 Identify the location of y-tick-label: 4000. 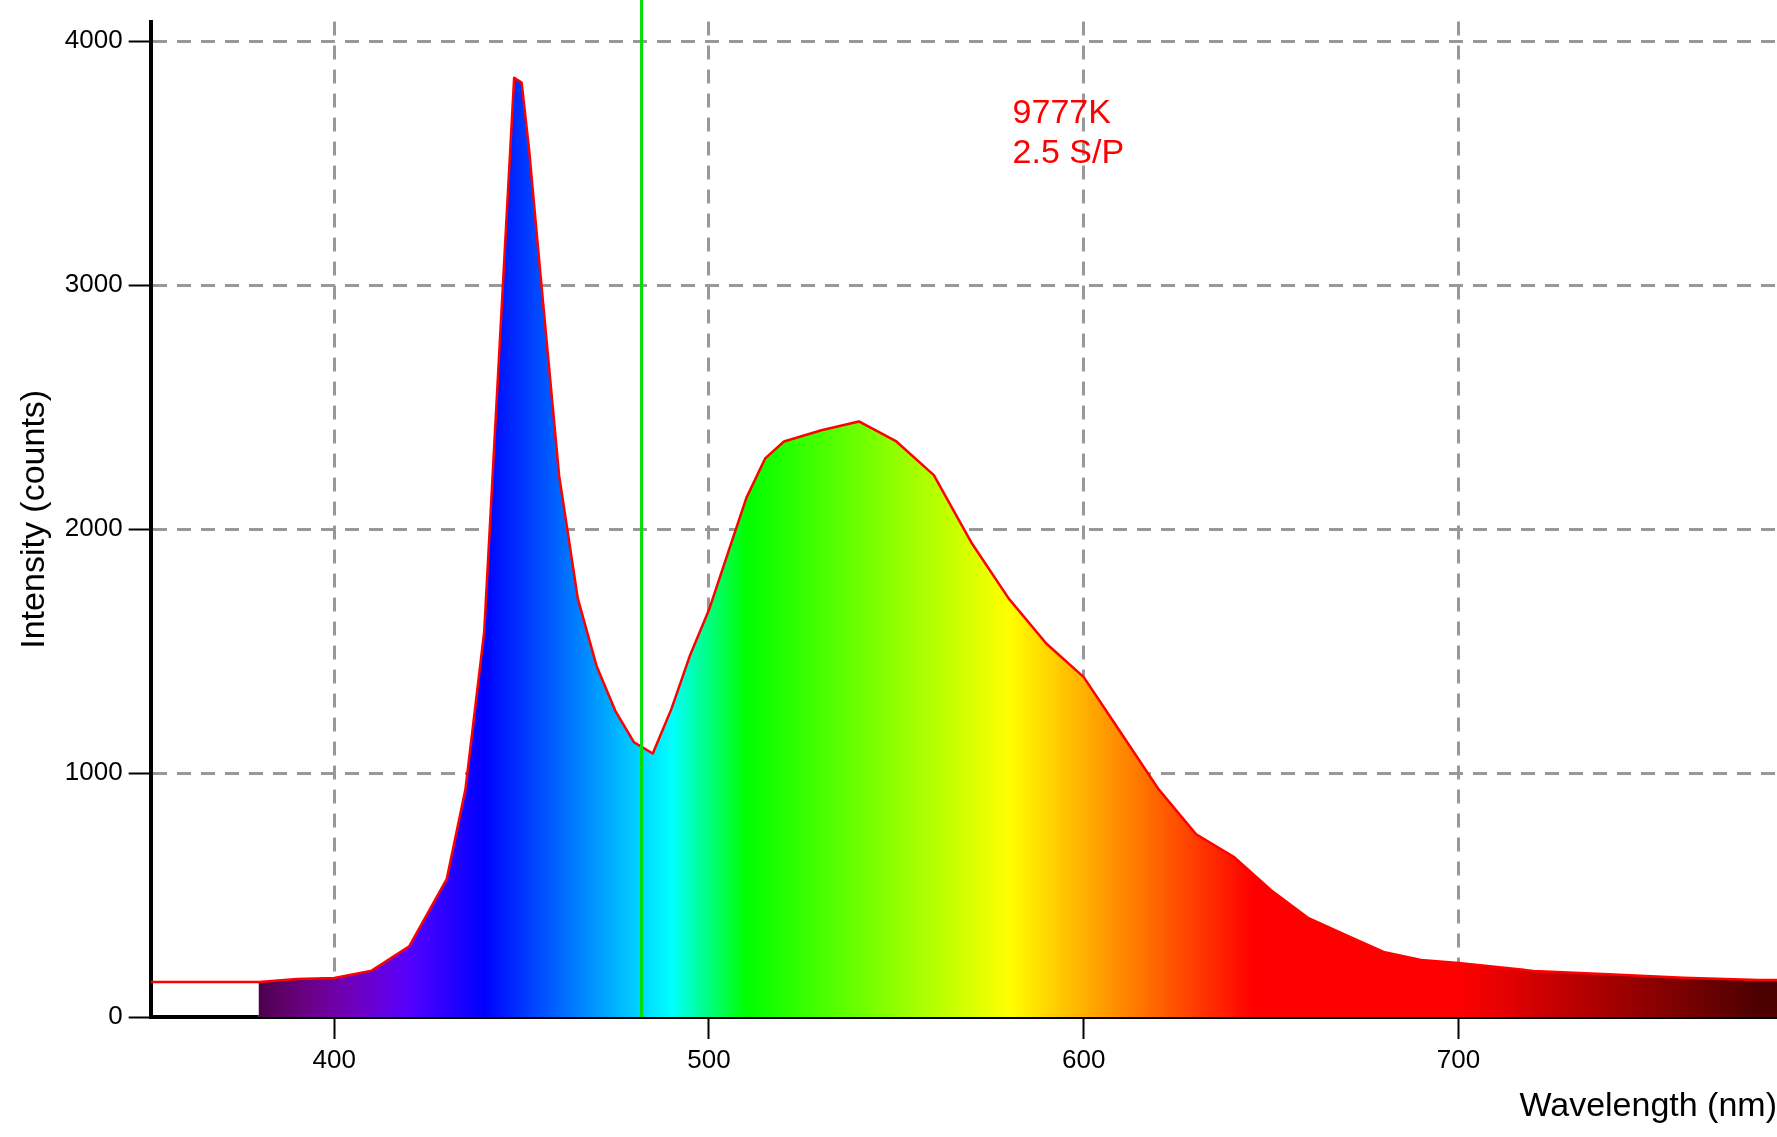
(93, 39).